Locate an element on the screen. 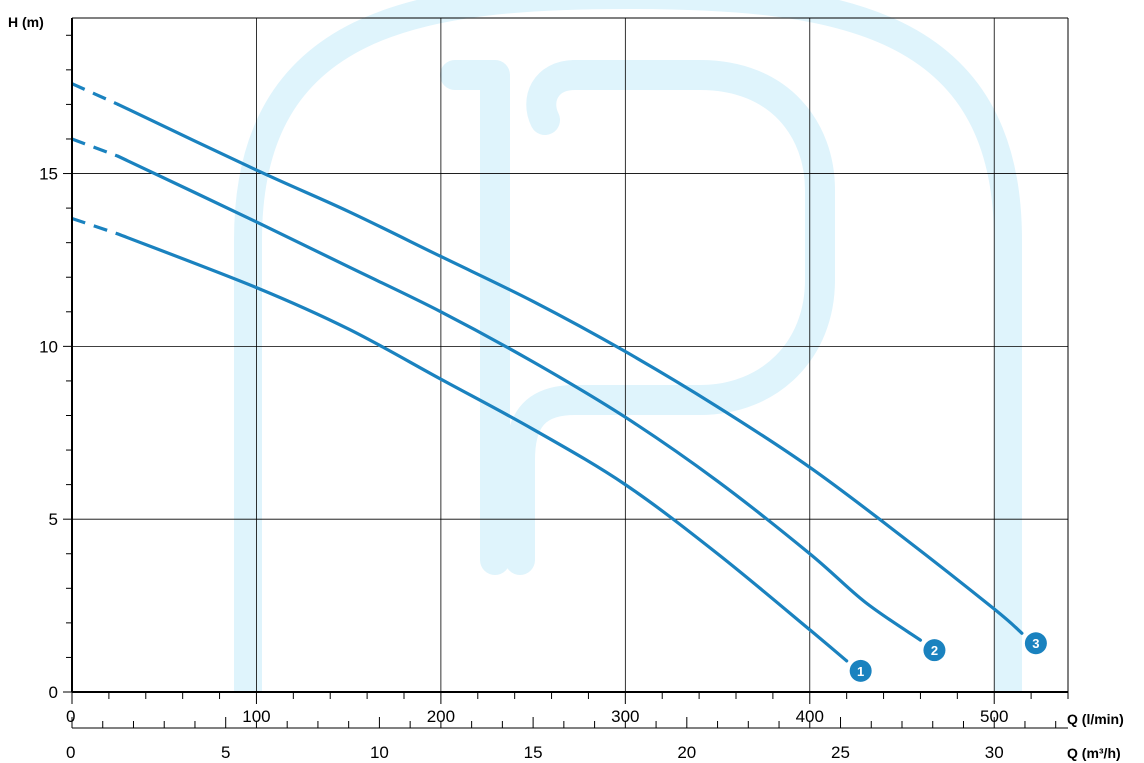 The image size is (1144, 763). series-1-marker is located at coordinates (860, 670).